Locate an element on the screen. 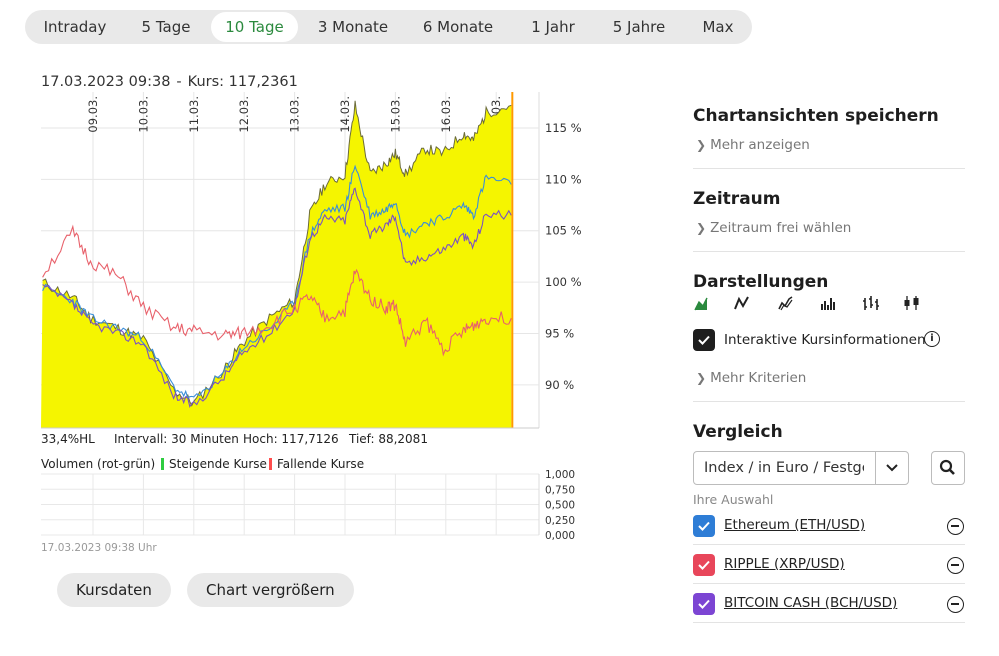 The height and width of the screenshot is (656, 999). volume-tick-label: 1,000 is located at coordinates (560, 475).